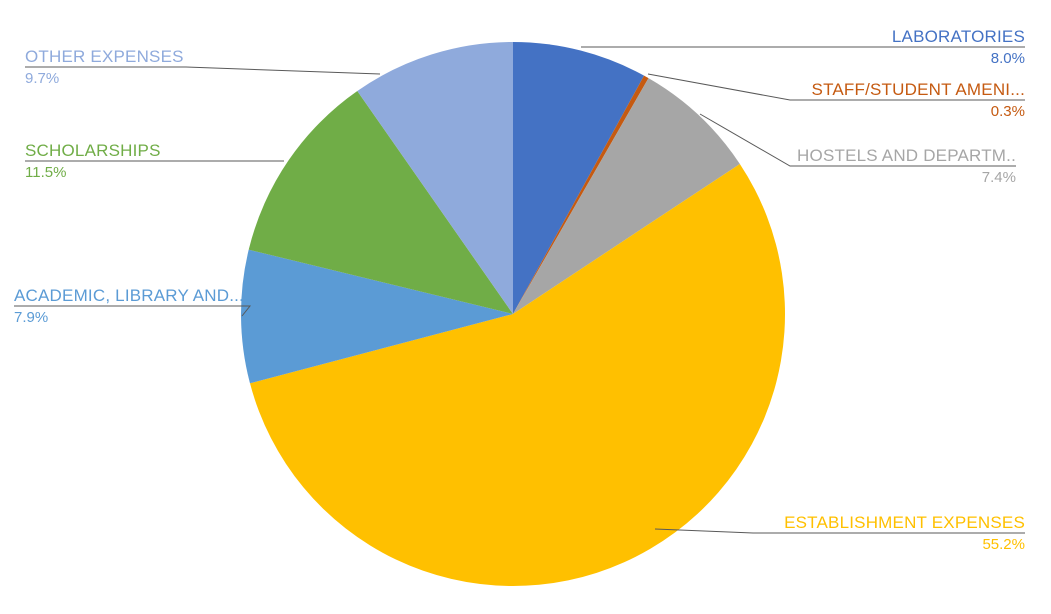 This screenshot has height=614, width=1051. Describe the element at coordinates (998, 177) in the screenshot. I see `slice-percent: 7.4%` at that location.